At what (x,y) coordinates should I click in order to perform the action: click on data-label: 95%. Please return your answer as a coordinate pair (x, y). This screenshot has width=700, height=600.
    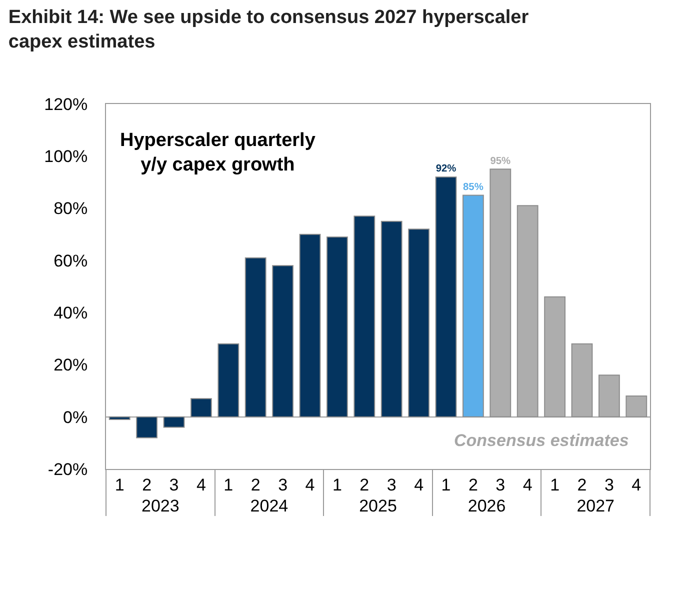
    Looking at the image, I should click on (500, 161).